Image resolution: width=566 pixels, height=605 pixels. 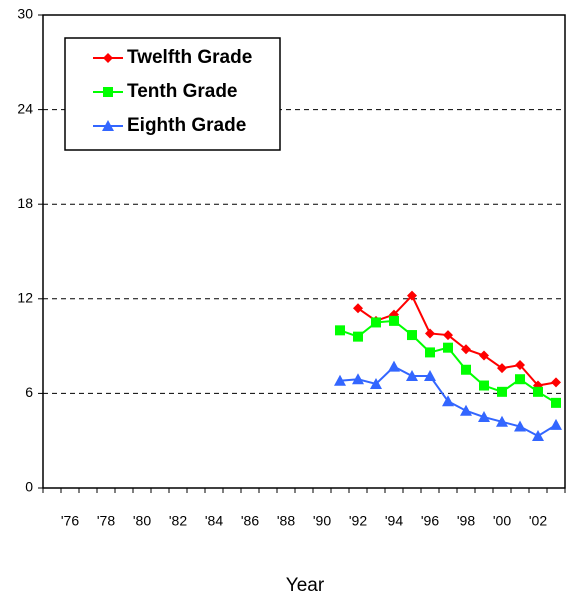 What do you see at coordinates (29, 487) in the screenshot?
I see `y-tick-label: 0` at bounding box center [29, 487].